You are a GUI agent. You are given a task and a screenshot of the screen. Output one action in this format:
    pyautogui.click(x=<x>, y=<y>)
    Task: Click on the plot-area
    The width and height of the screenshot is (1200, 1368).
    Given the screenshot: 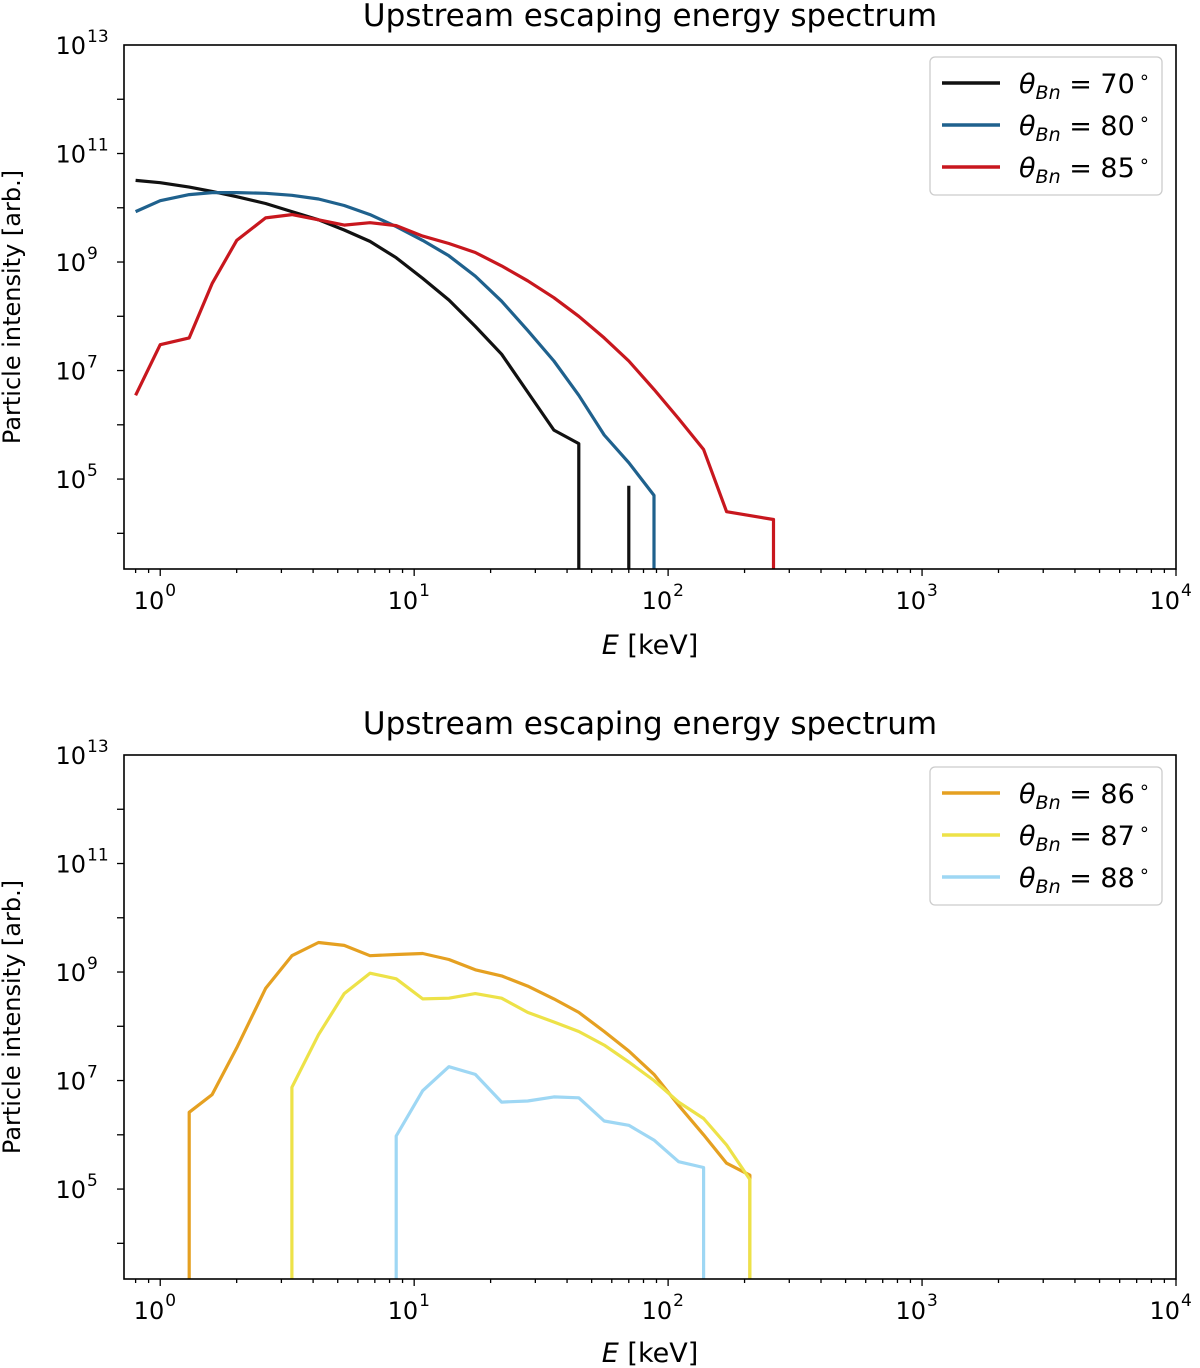 What is the action you would take?
    pyautogui.click(x=469, y=1109)
    